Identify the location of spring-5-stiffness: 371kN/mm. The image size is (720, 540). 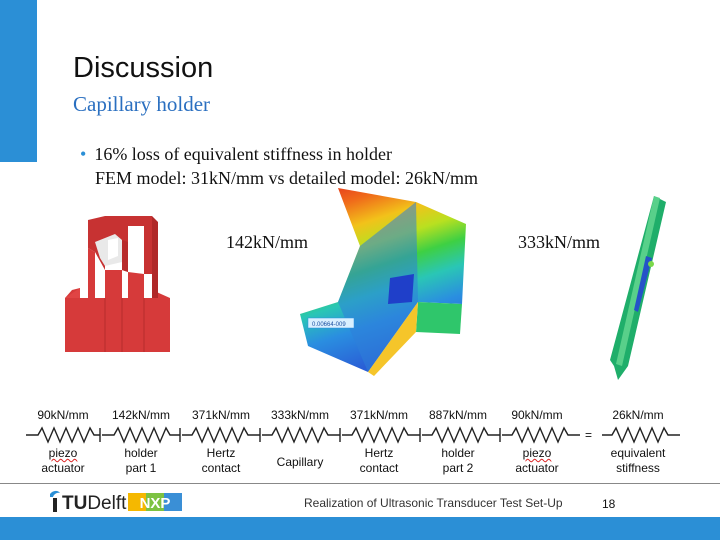
(378, 415).